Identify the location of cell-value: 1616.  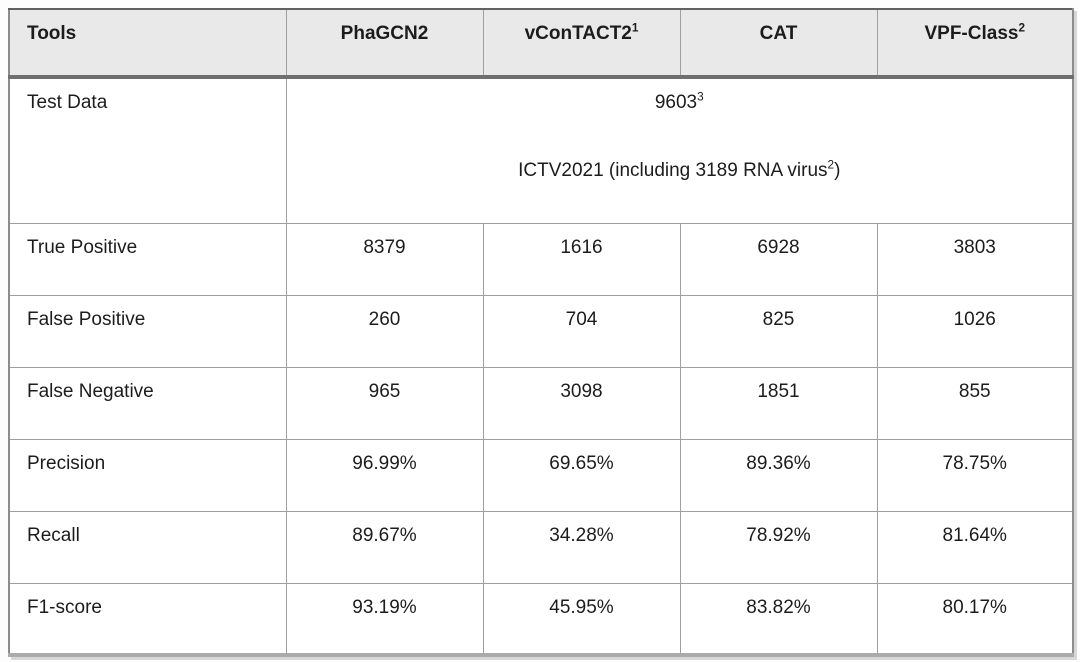
(581, 259).